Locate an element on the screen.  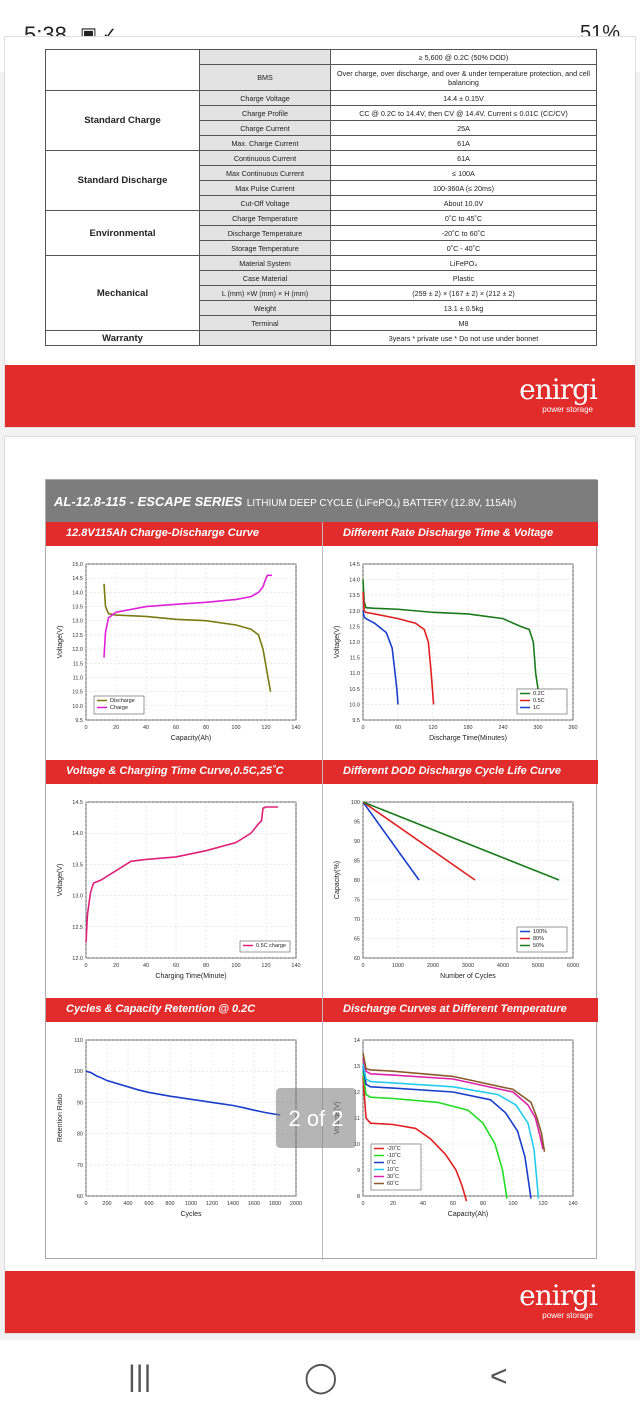
legend-entry: 80% is located at coordinates (538, 939).